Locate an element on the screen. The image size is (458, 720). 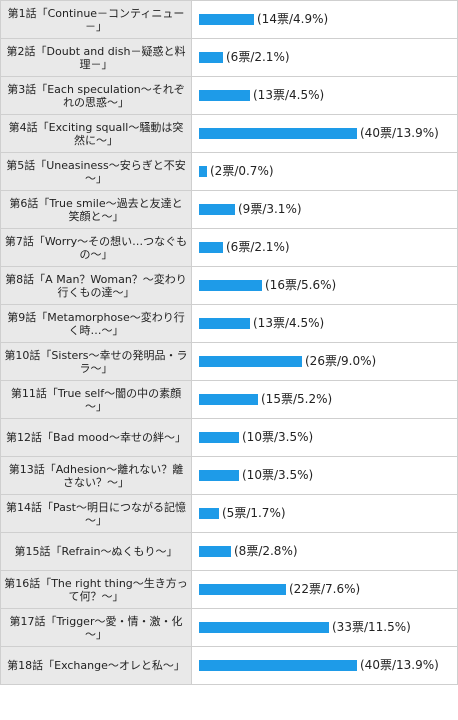
poll-row: 第8話「A Man？Woman？～変わり行くもの達～」 (16票/5.6%) is located at coordinates (229, 285).